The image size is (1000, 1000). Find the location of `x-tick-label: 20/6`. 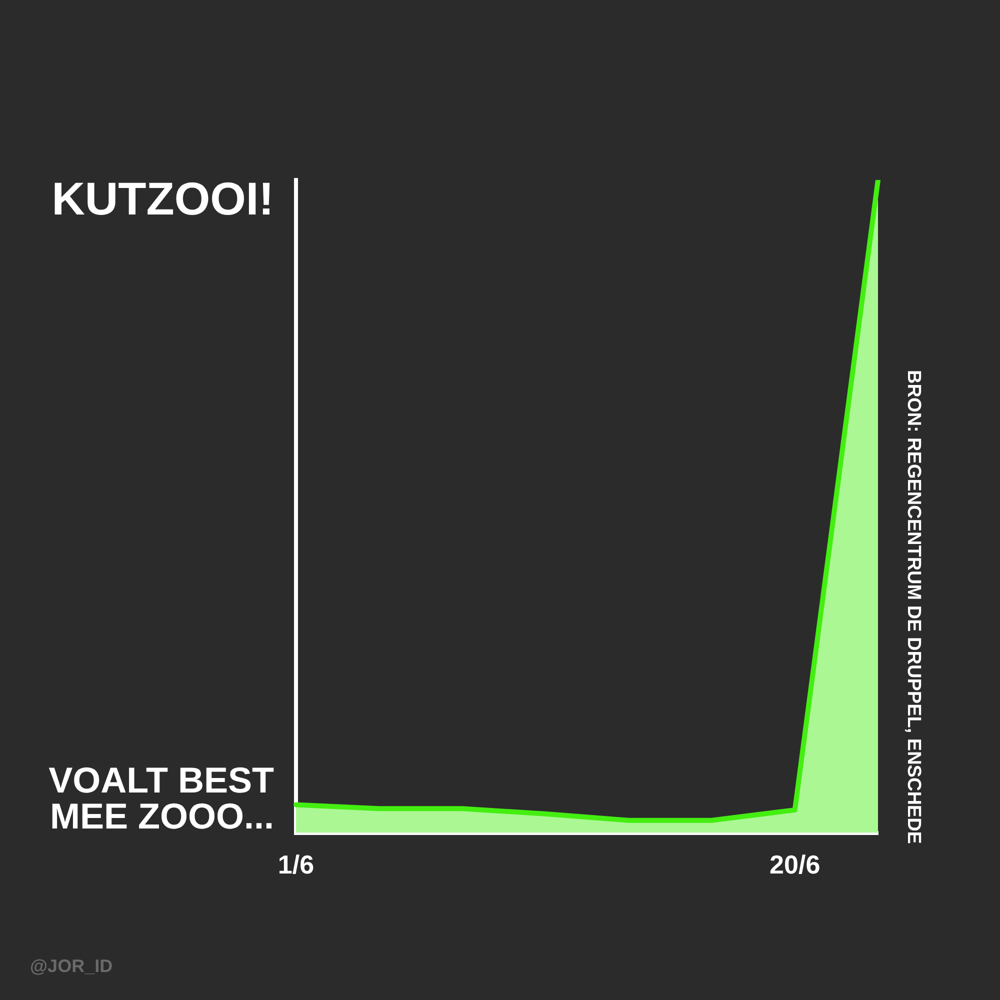

x-tick-label: 20/6 is located at coordinates (795, 865).